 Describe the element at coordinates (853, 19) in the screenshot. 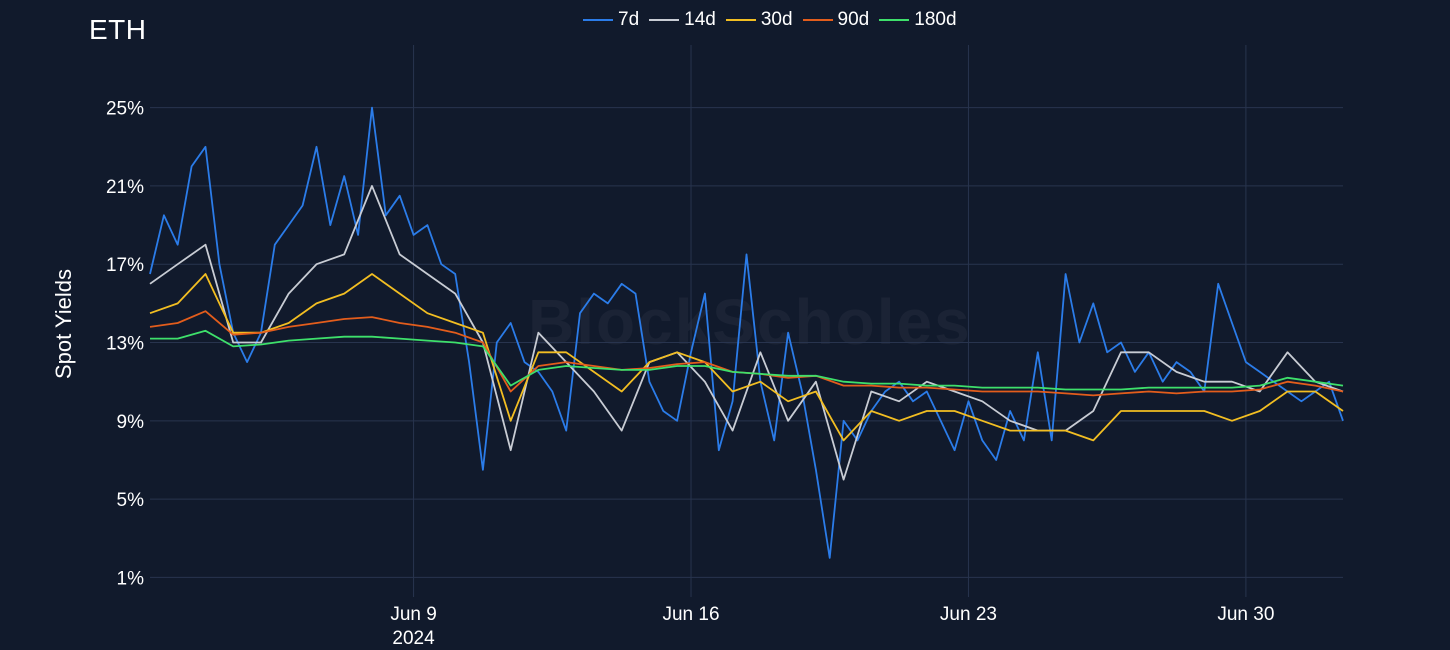

I see `legend-label-90d: 90d` at that location.